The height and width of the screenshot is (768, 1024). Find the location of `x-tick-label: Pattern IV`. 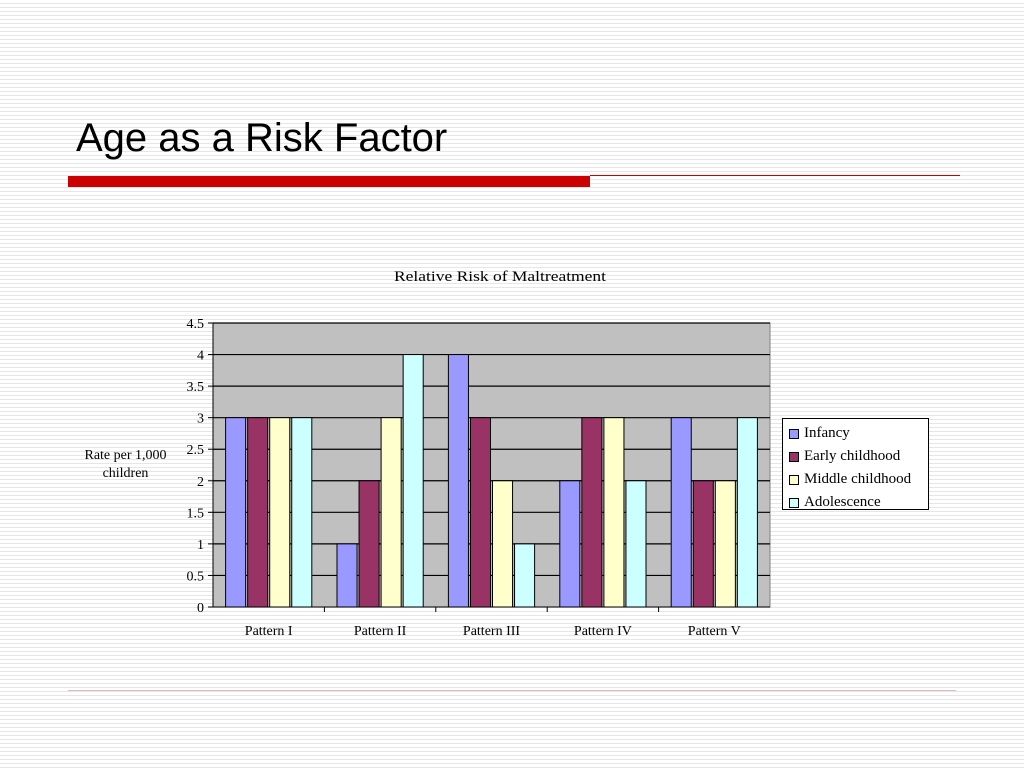

x-tick-label: Pattern IV is located at coordinates (603, 631).